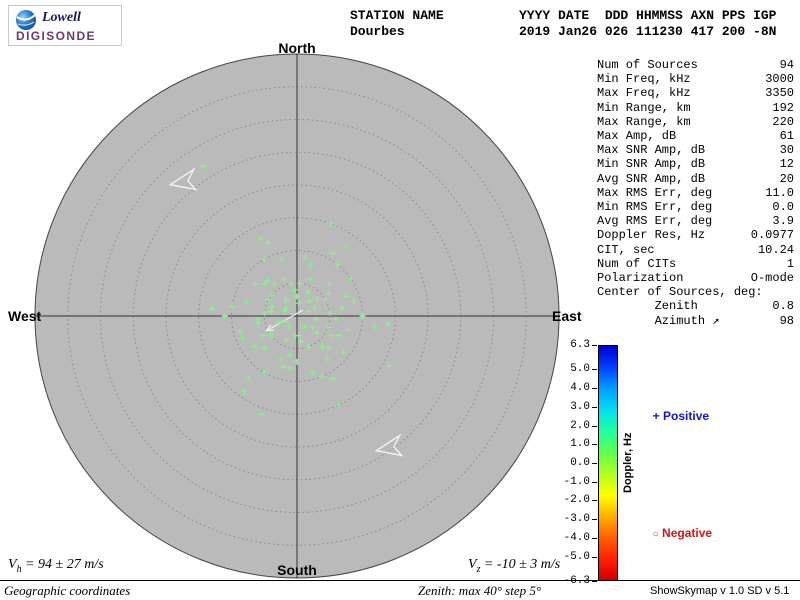  I want to click on source-points, so click(296, 290).